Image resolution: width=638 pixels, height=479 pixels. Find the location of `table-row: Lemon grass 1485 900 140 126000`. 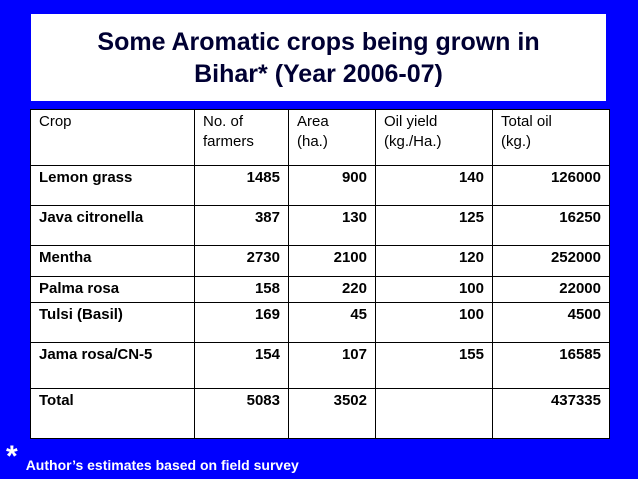

table-row: Lemon grass 1485 900 140 126000 is located at coordinates (320, 185).